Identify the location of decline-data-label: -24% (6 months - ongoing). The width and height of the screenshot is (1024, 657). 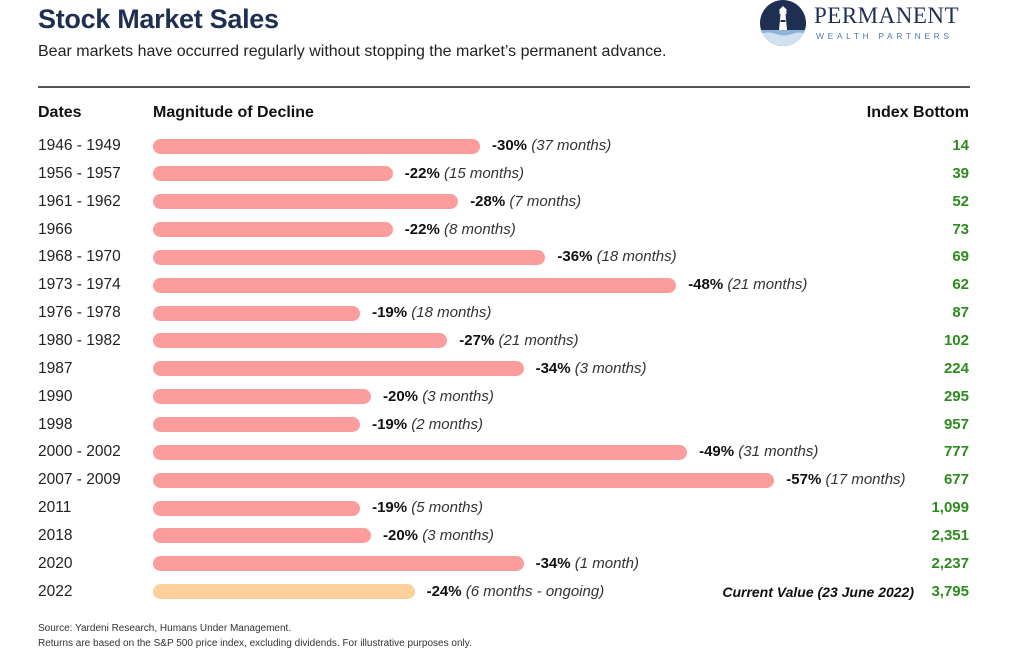
(516, 591).